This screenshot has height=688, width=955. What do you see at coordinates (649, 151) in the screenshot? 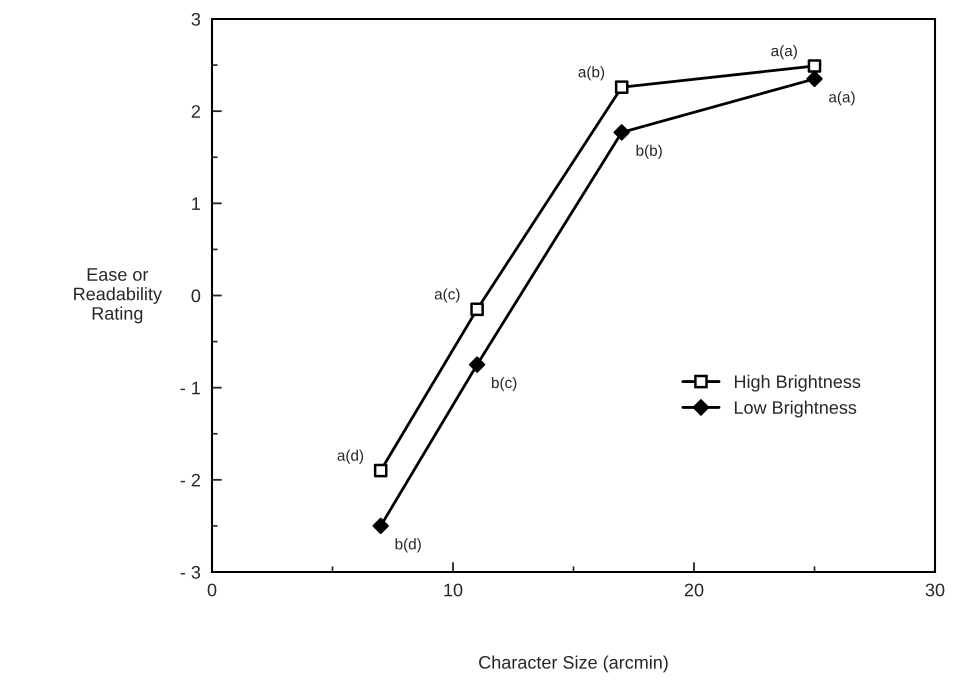
I see `annotation: b(b)` at bounding box center [649, 151].